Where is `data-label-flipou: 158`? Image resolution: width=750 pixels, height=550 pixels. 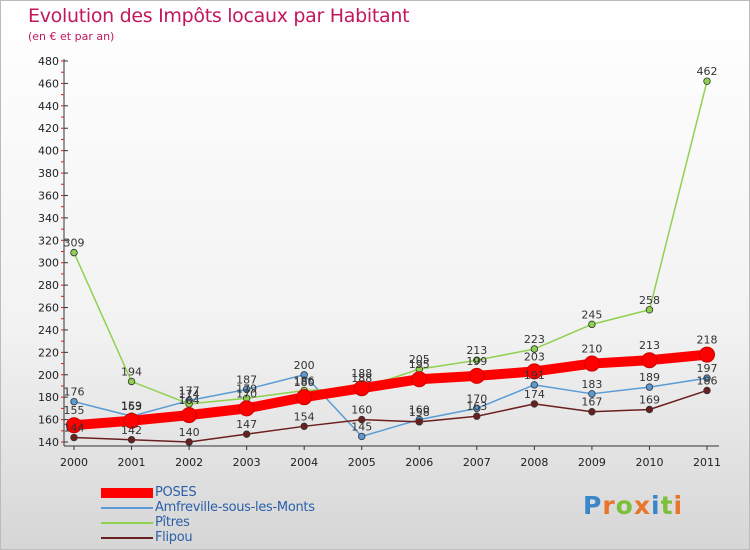 data-label-flipou: 158 is located at coordinates (419, 412).